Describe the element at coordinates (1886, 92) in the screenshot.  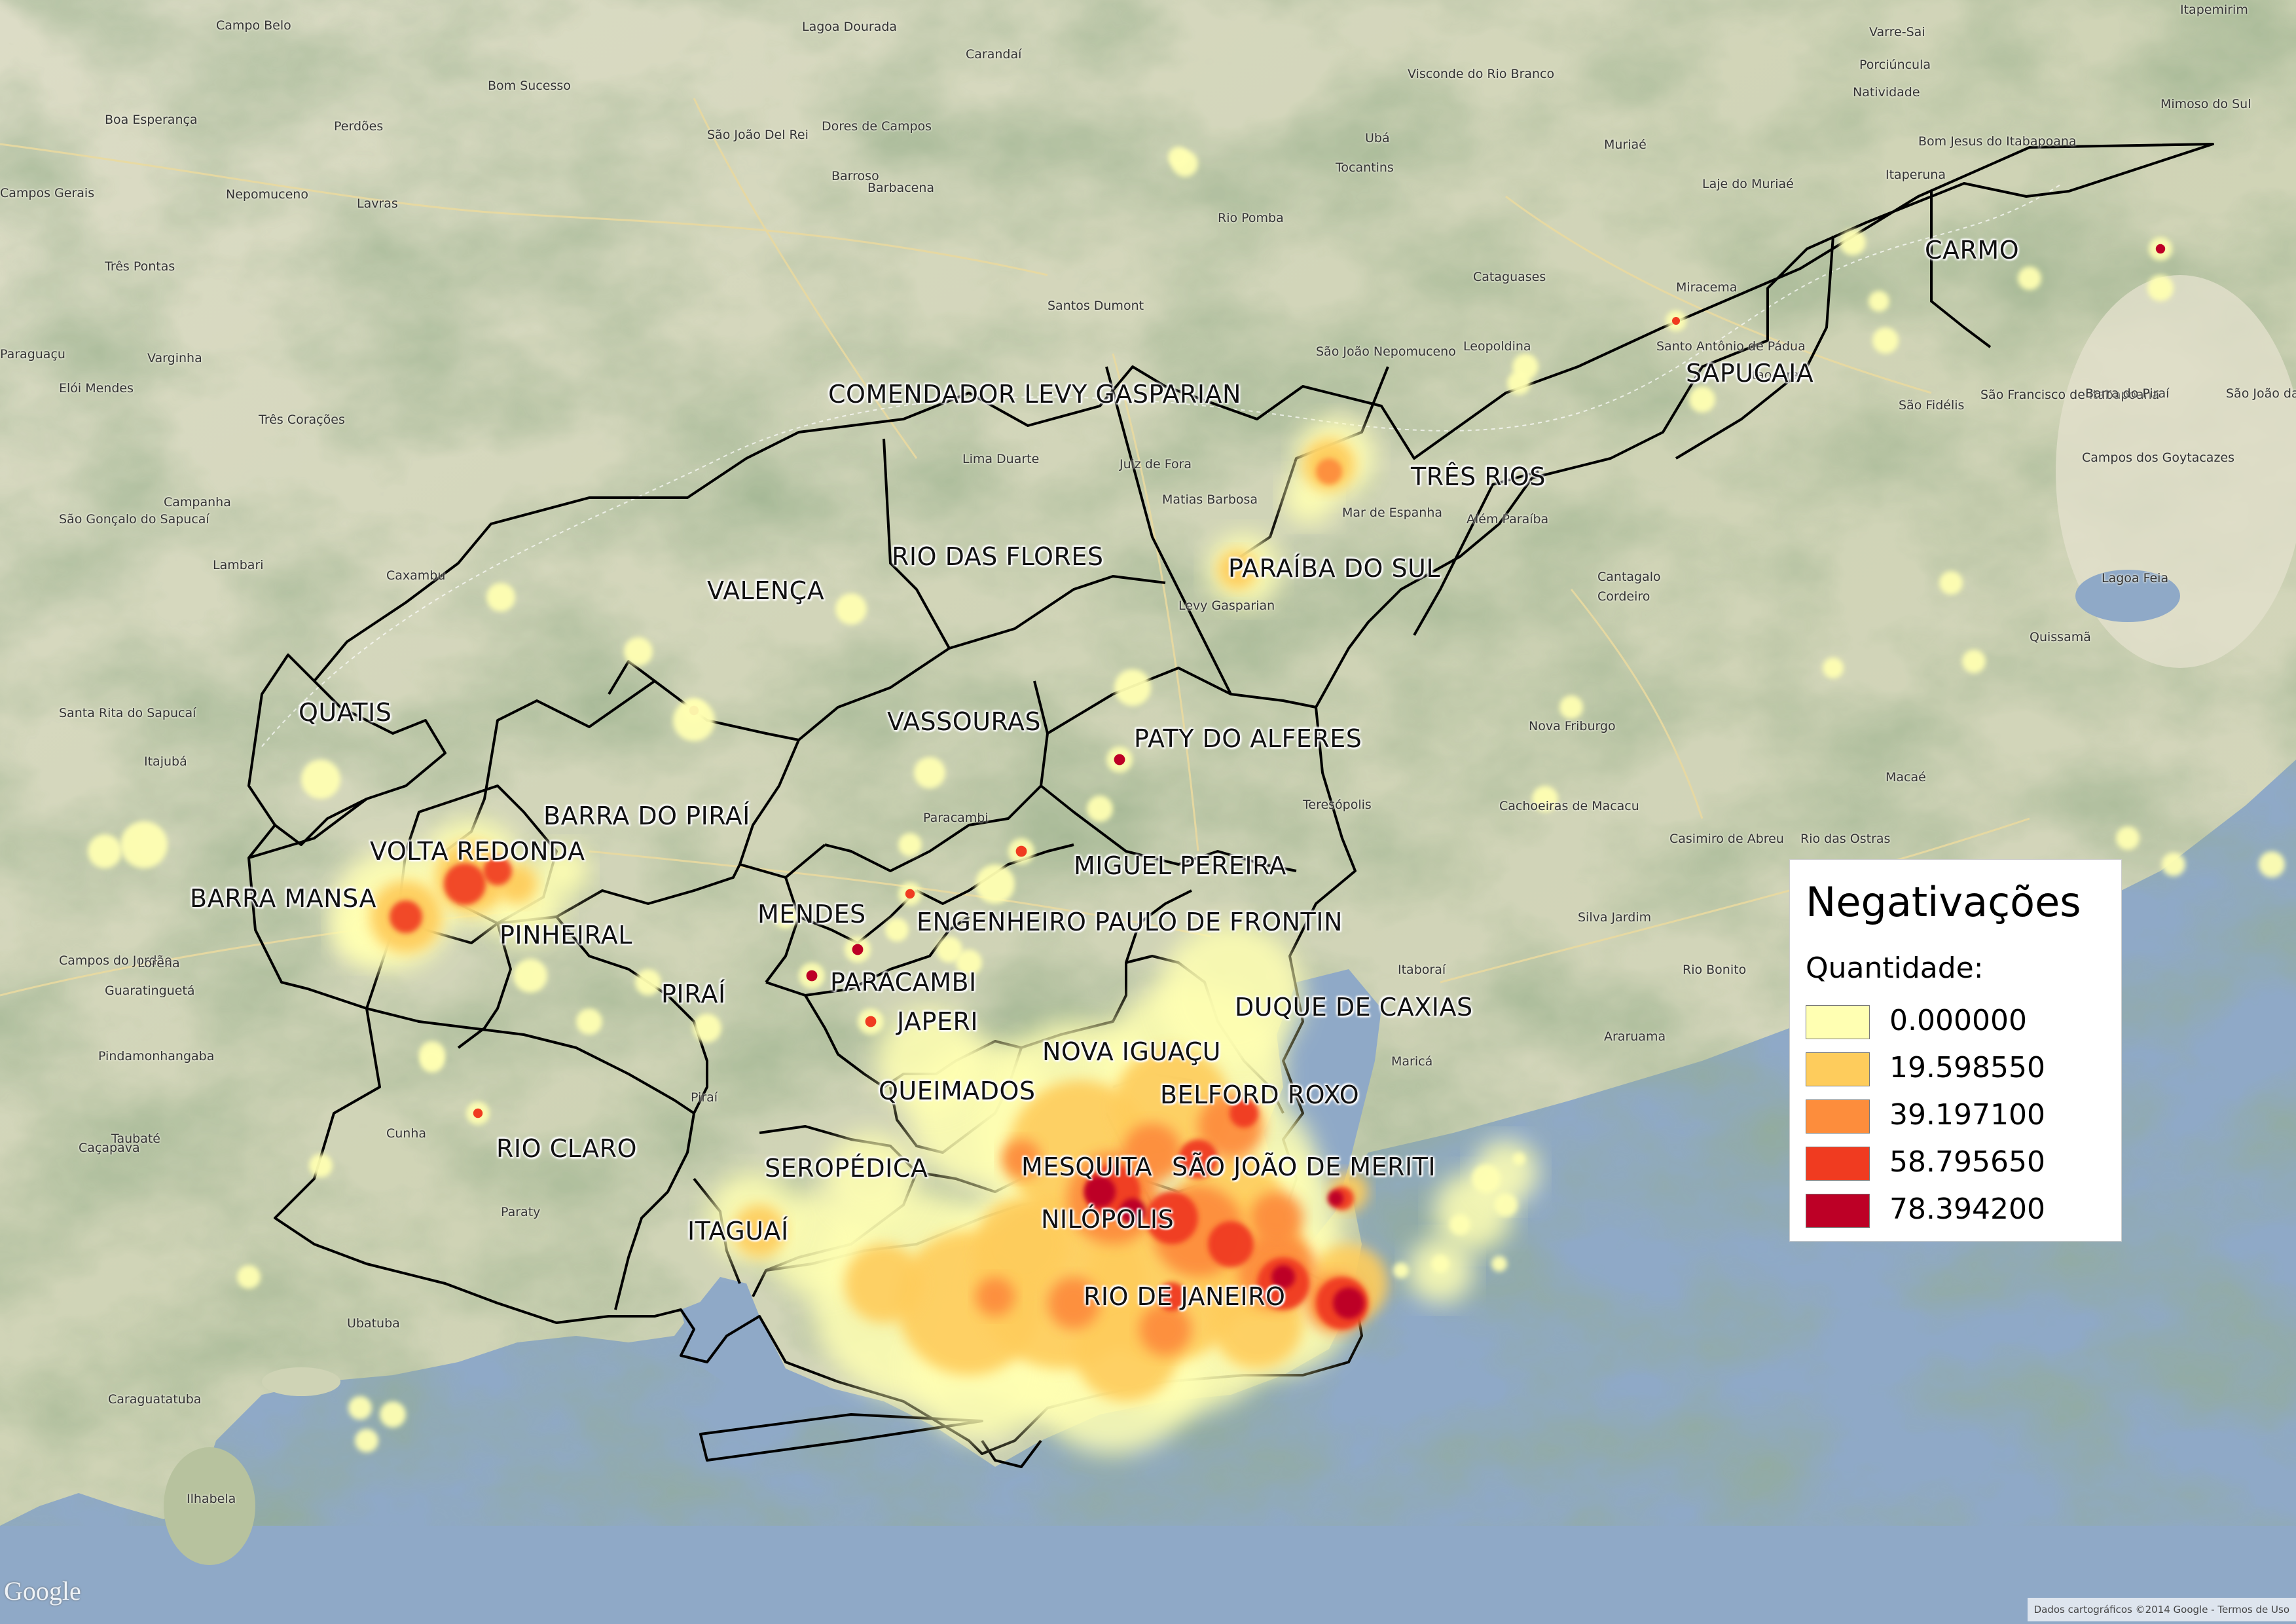
I see `basemap-place-label: Natividade` at that location.